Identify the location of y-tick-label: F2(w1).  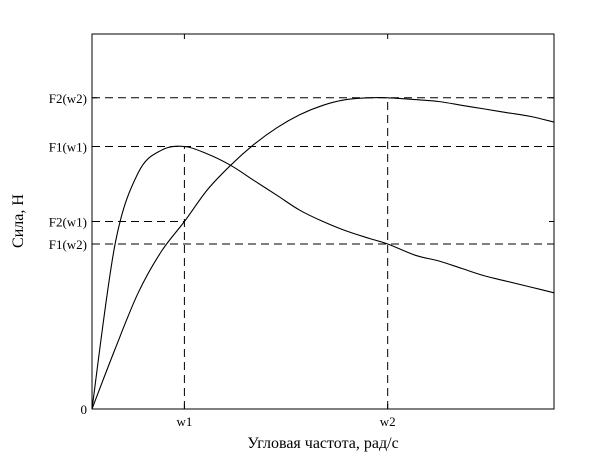
(68, 222).